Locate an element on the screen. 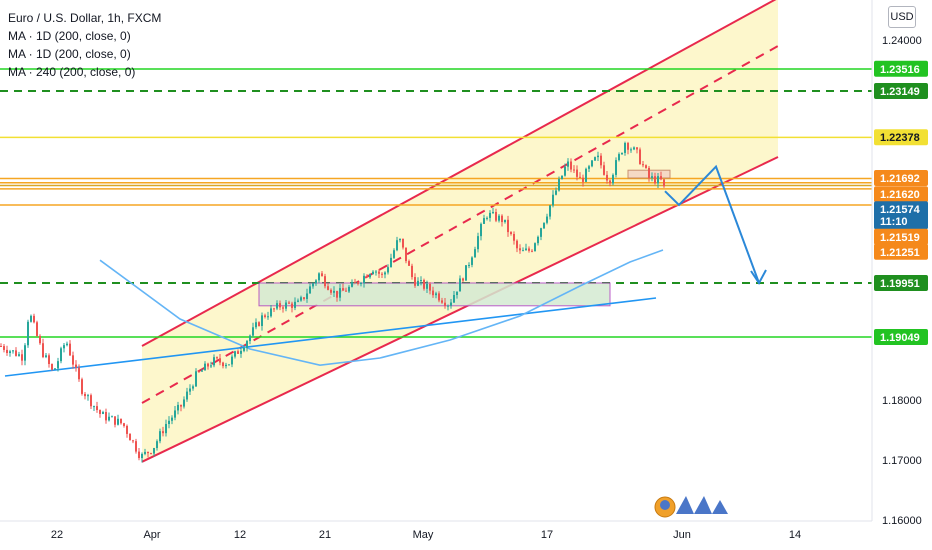  projection-path is located at coordinates (712, 224).